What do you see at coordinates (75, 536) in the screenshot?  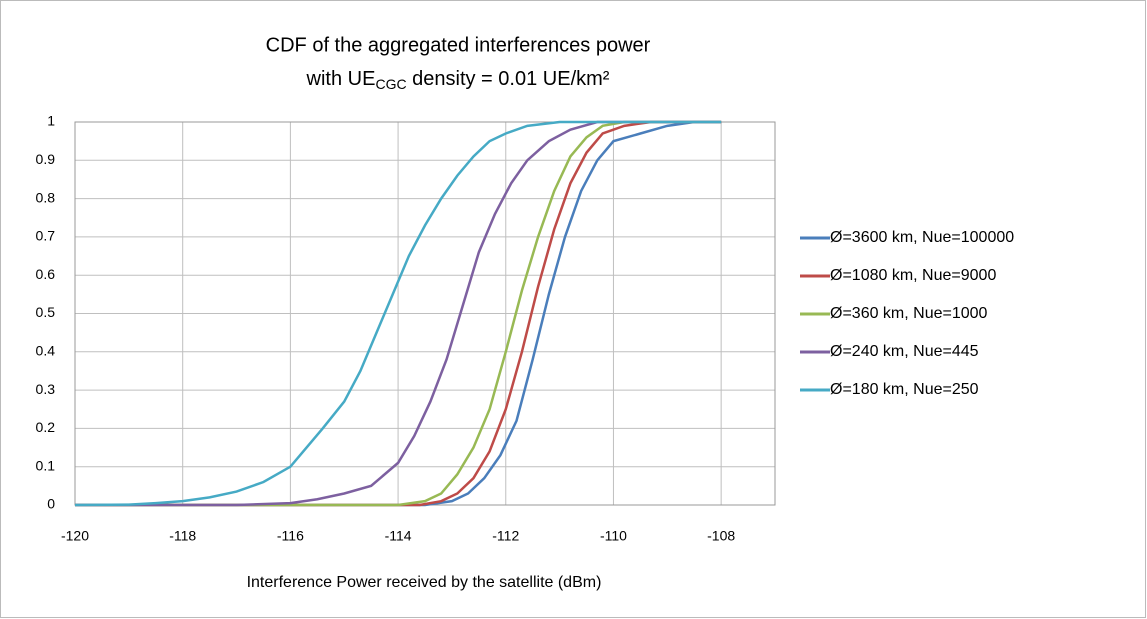 I see `x-tick-label: -120` at bounding box center [75, 536].